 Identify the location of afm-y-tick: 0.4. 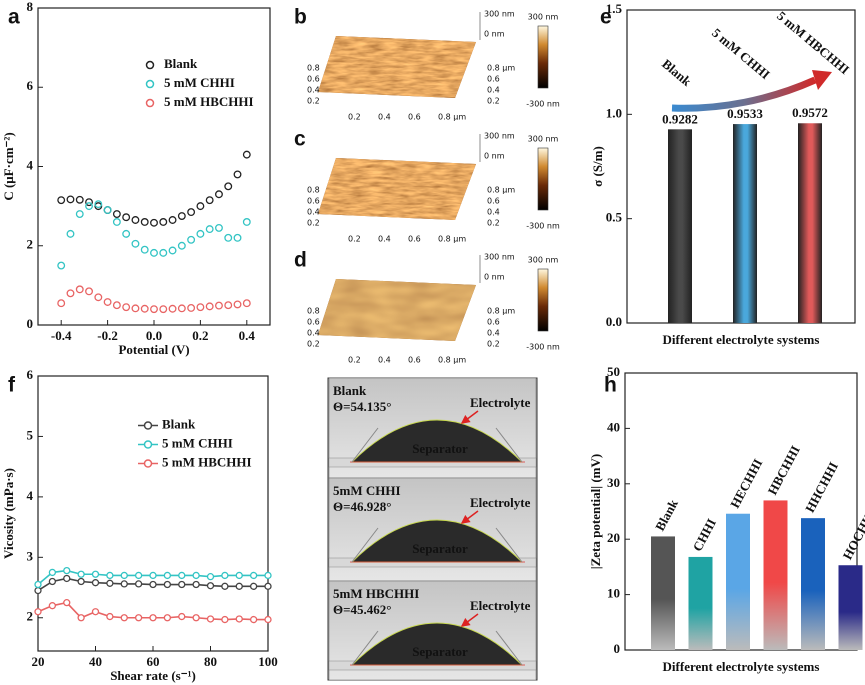
(313, 212).